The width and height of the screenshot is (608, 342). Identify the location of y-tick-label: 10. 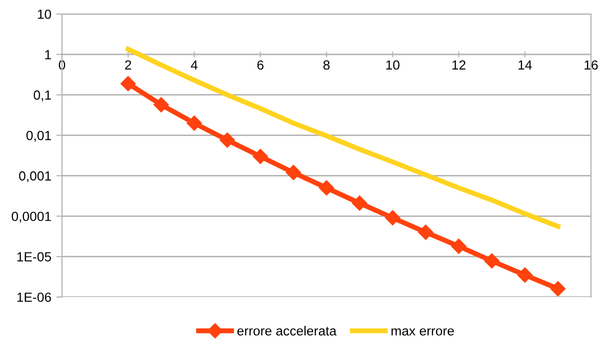
(45, 14).